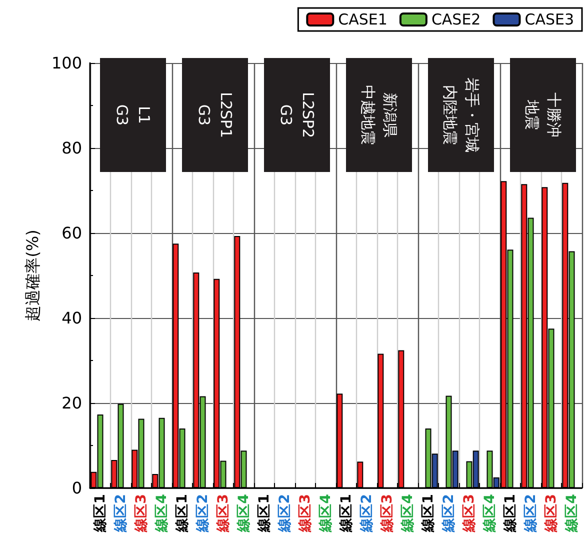 The height and width of the screenshot is (552, 587). I want to click on y-tick-label: 60, so click(72, 233).